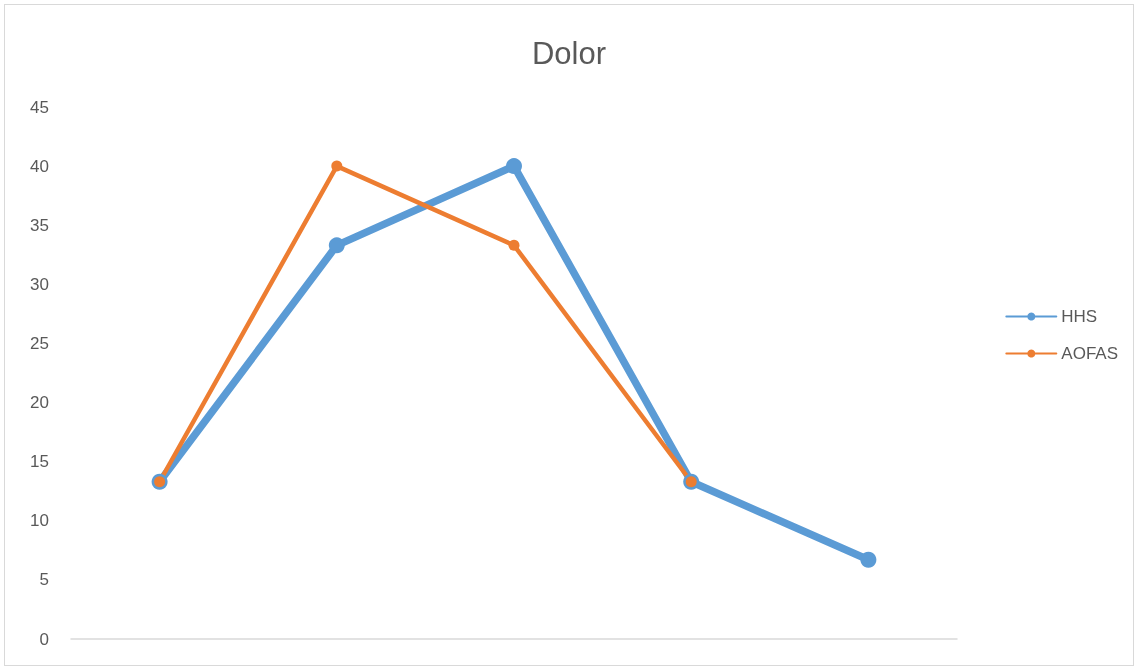 Image resolution: width=1140 pixels, height=671 pixels. Describe the element at coordinates (1079, 316) in the screenshot. I see `legend-label: HHS` at that location.